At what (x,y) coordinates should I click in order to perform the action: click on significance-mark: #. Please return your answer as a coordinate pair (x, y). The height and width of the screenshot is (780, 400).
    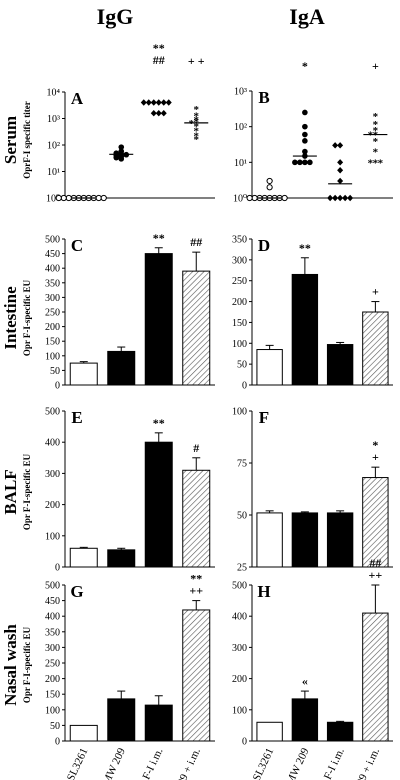
    Looking at the image, I should click on (196, 448).